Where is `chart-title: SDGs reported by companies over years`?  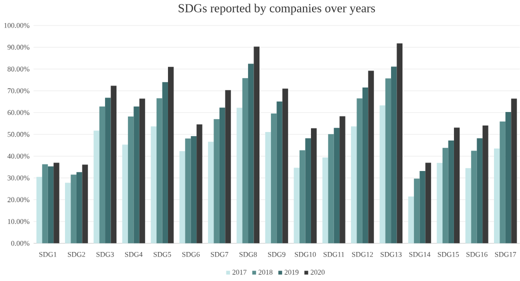 chart-title: SDGs reported by companies over years is located at coordinates (276, 9).